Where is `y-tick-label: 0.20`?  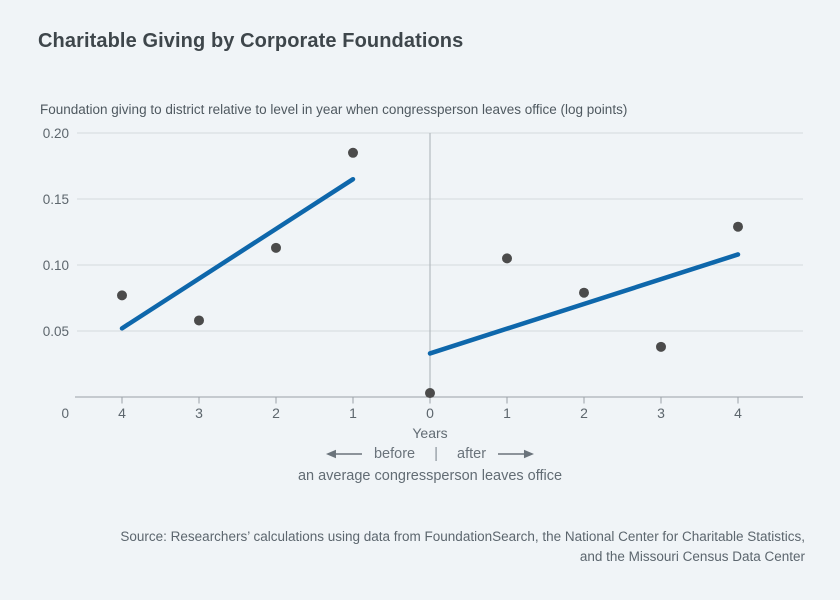 y-tick-label: 0.20 is located at coordinates (56, 133).